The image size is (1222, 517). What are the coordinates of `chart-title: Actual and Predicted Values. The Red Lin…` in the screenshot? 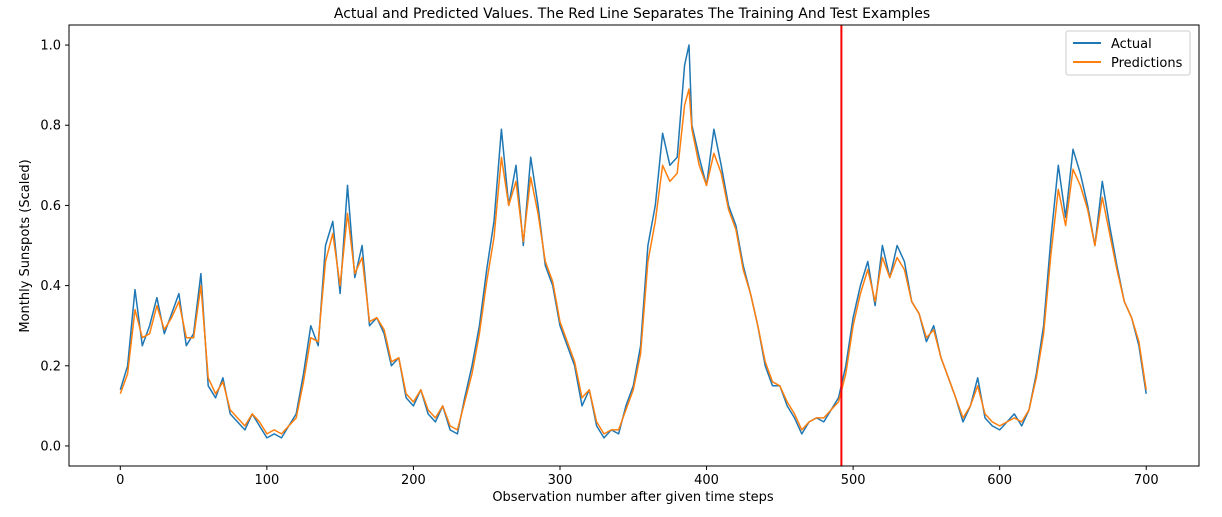 It's located at (632, 14).